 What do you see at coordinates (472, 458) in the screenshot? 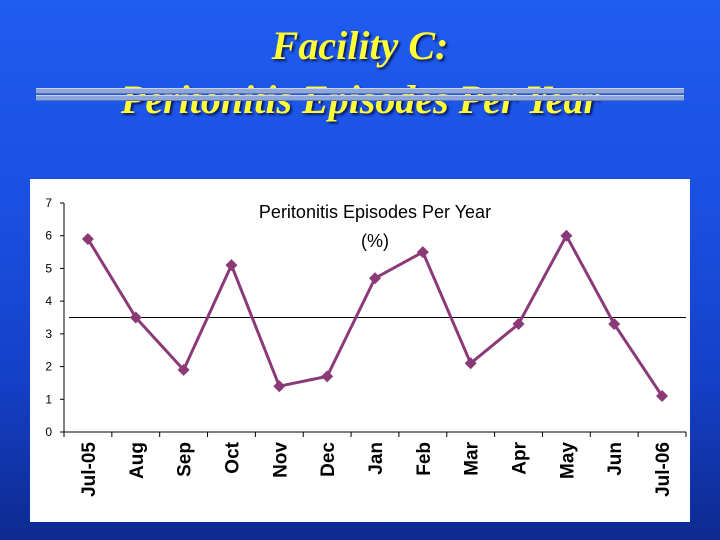
I see `x-tick-label: Mar` at bounding box center [472, 458].